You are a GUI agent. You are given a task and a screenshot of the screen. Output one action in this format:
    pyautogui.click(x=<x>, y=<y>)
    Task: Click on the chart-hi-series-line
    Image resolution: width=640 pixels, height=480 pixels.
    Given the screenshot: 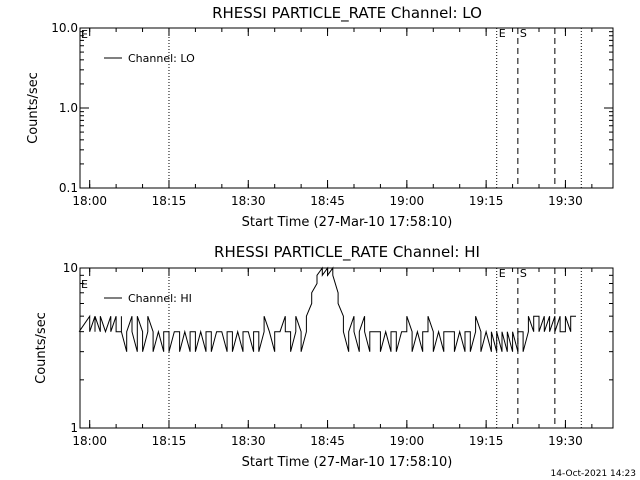 What is the action you would take?
    pyautogui.click(x=327, y=309)
    